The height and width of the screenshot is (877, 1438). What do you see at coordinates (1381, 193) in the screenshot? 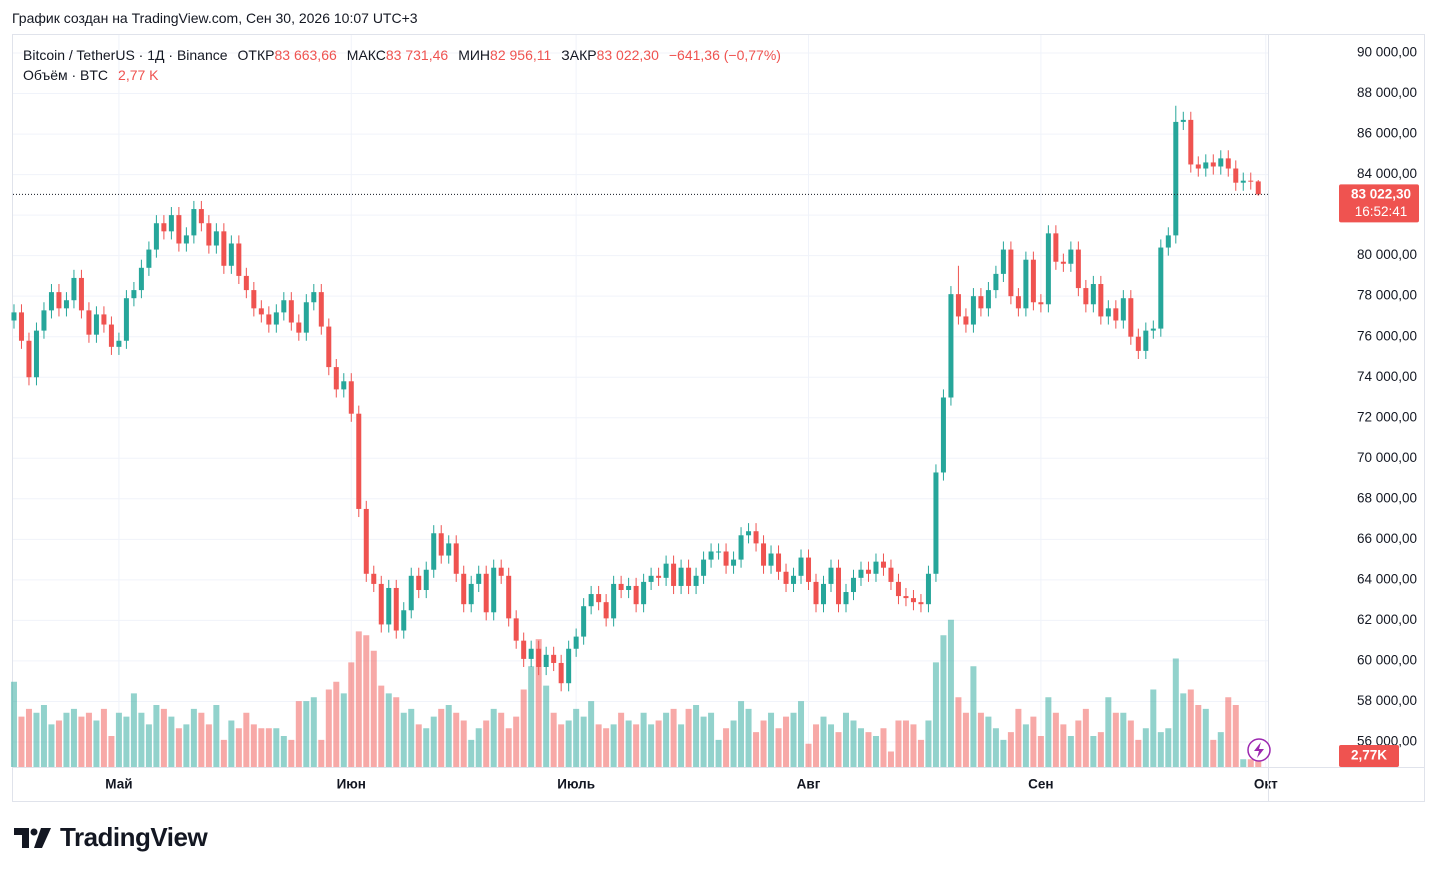
I see `last-price-label: 83 022,30` at bounding box center [1381, 193].